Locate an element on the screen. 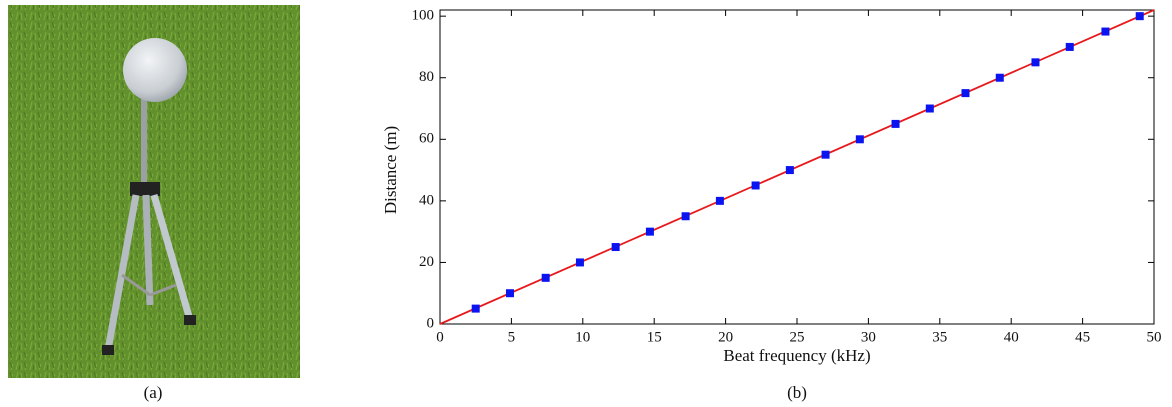 The width and height of the screenshot is (1172, 407). x-tick-label: 50 is located at coordinates (1154, 337).